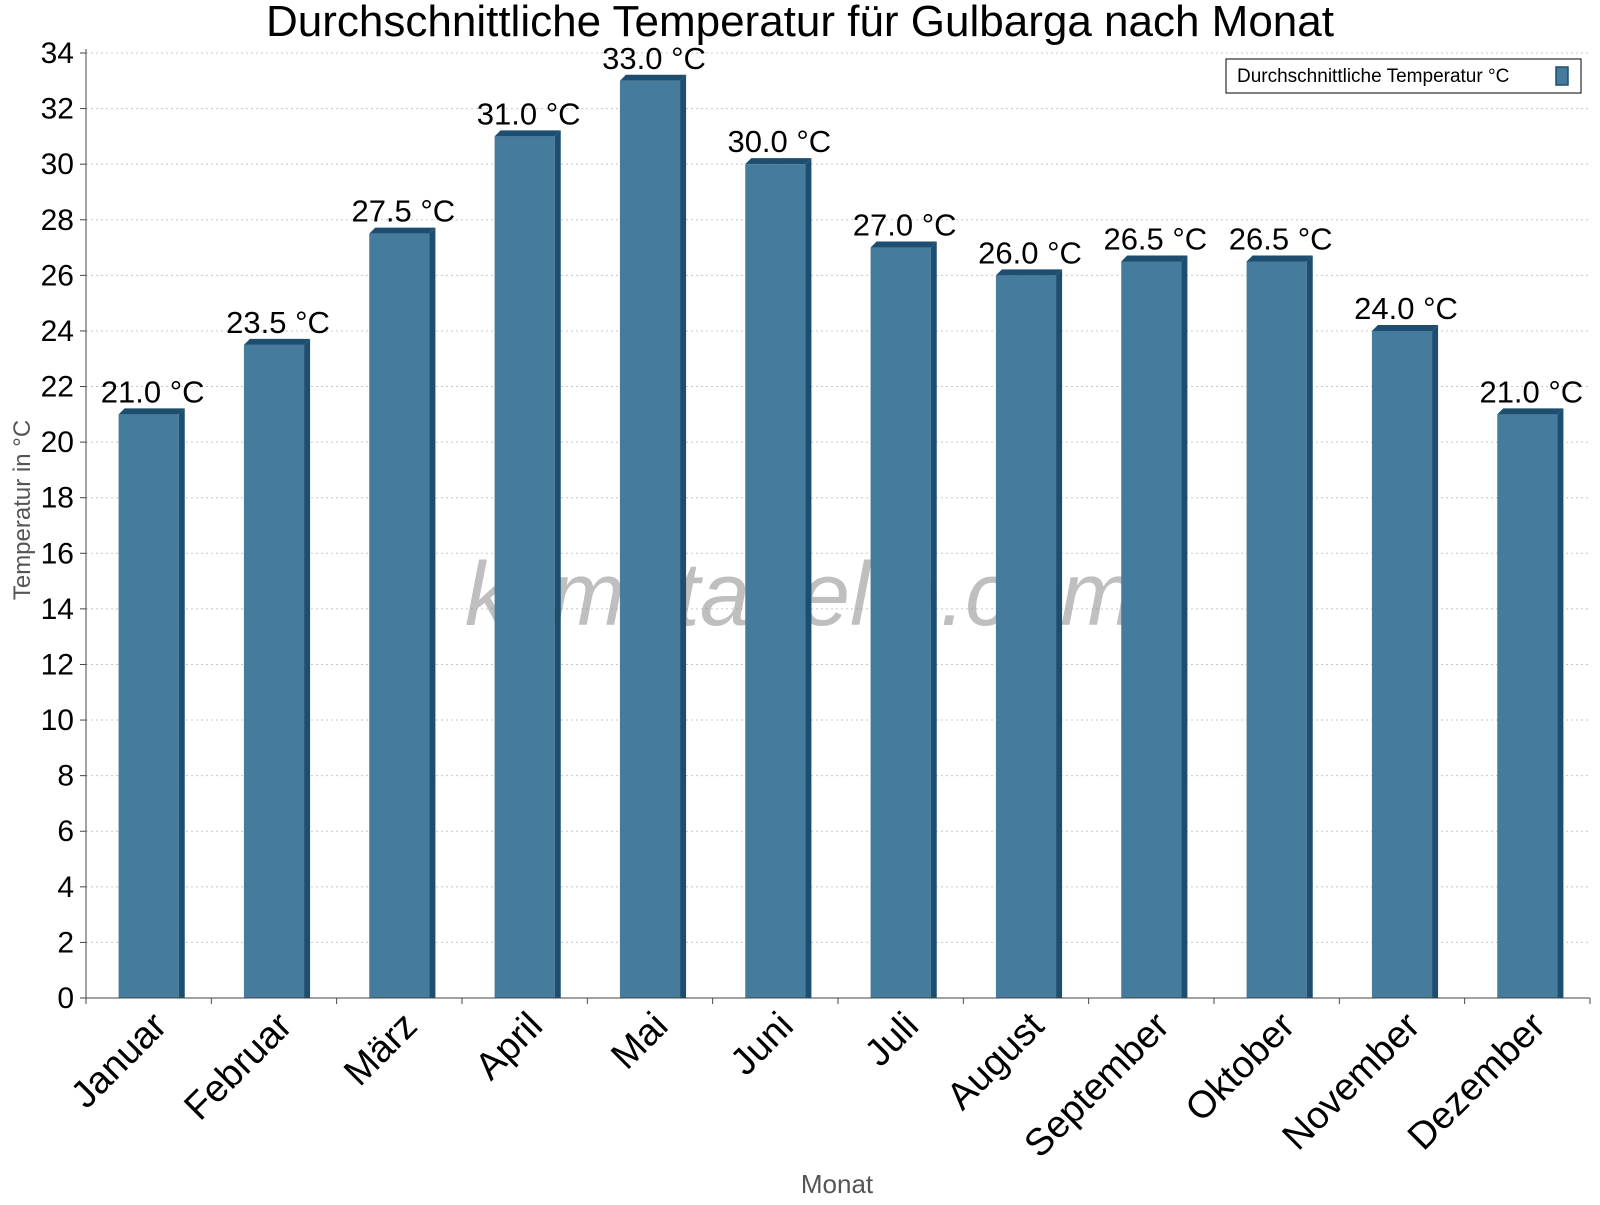 The width and height of the screenshot is (1600, 1205). I want to click on y-tick-label: 20, so click(57, 442).